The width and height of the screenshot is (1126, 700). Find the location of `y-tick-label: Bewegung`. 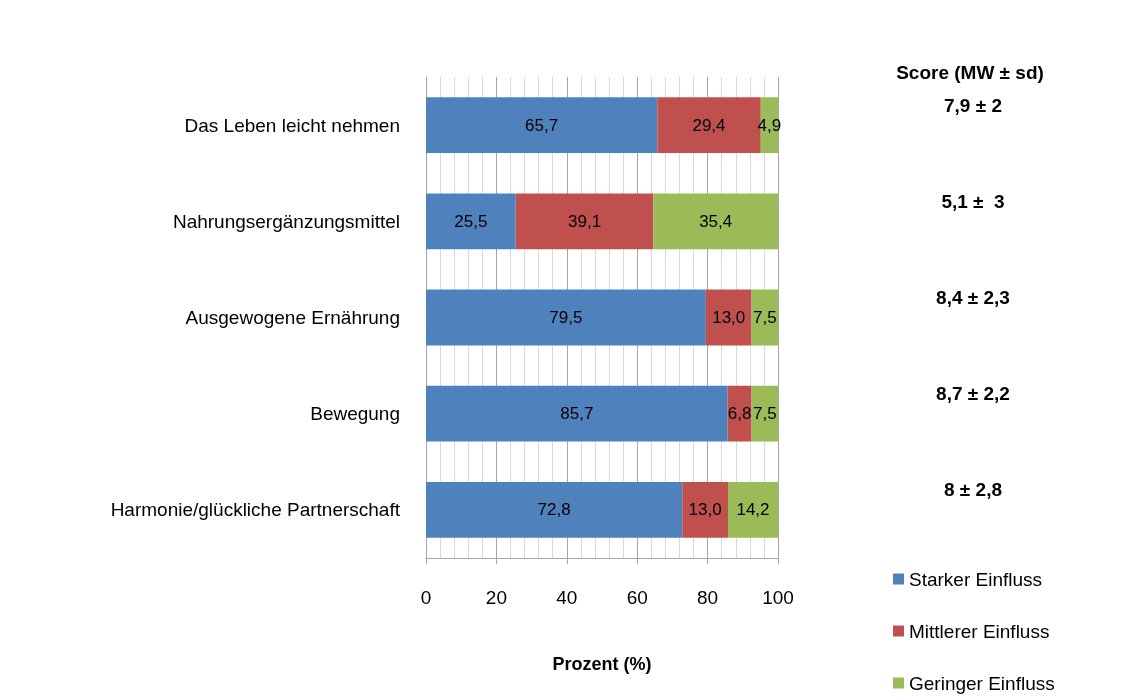

y-tick-label: Bewegung is located at coordinates (355, 414).